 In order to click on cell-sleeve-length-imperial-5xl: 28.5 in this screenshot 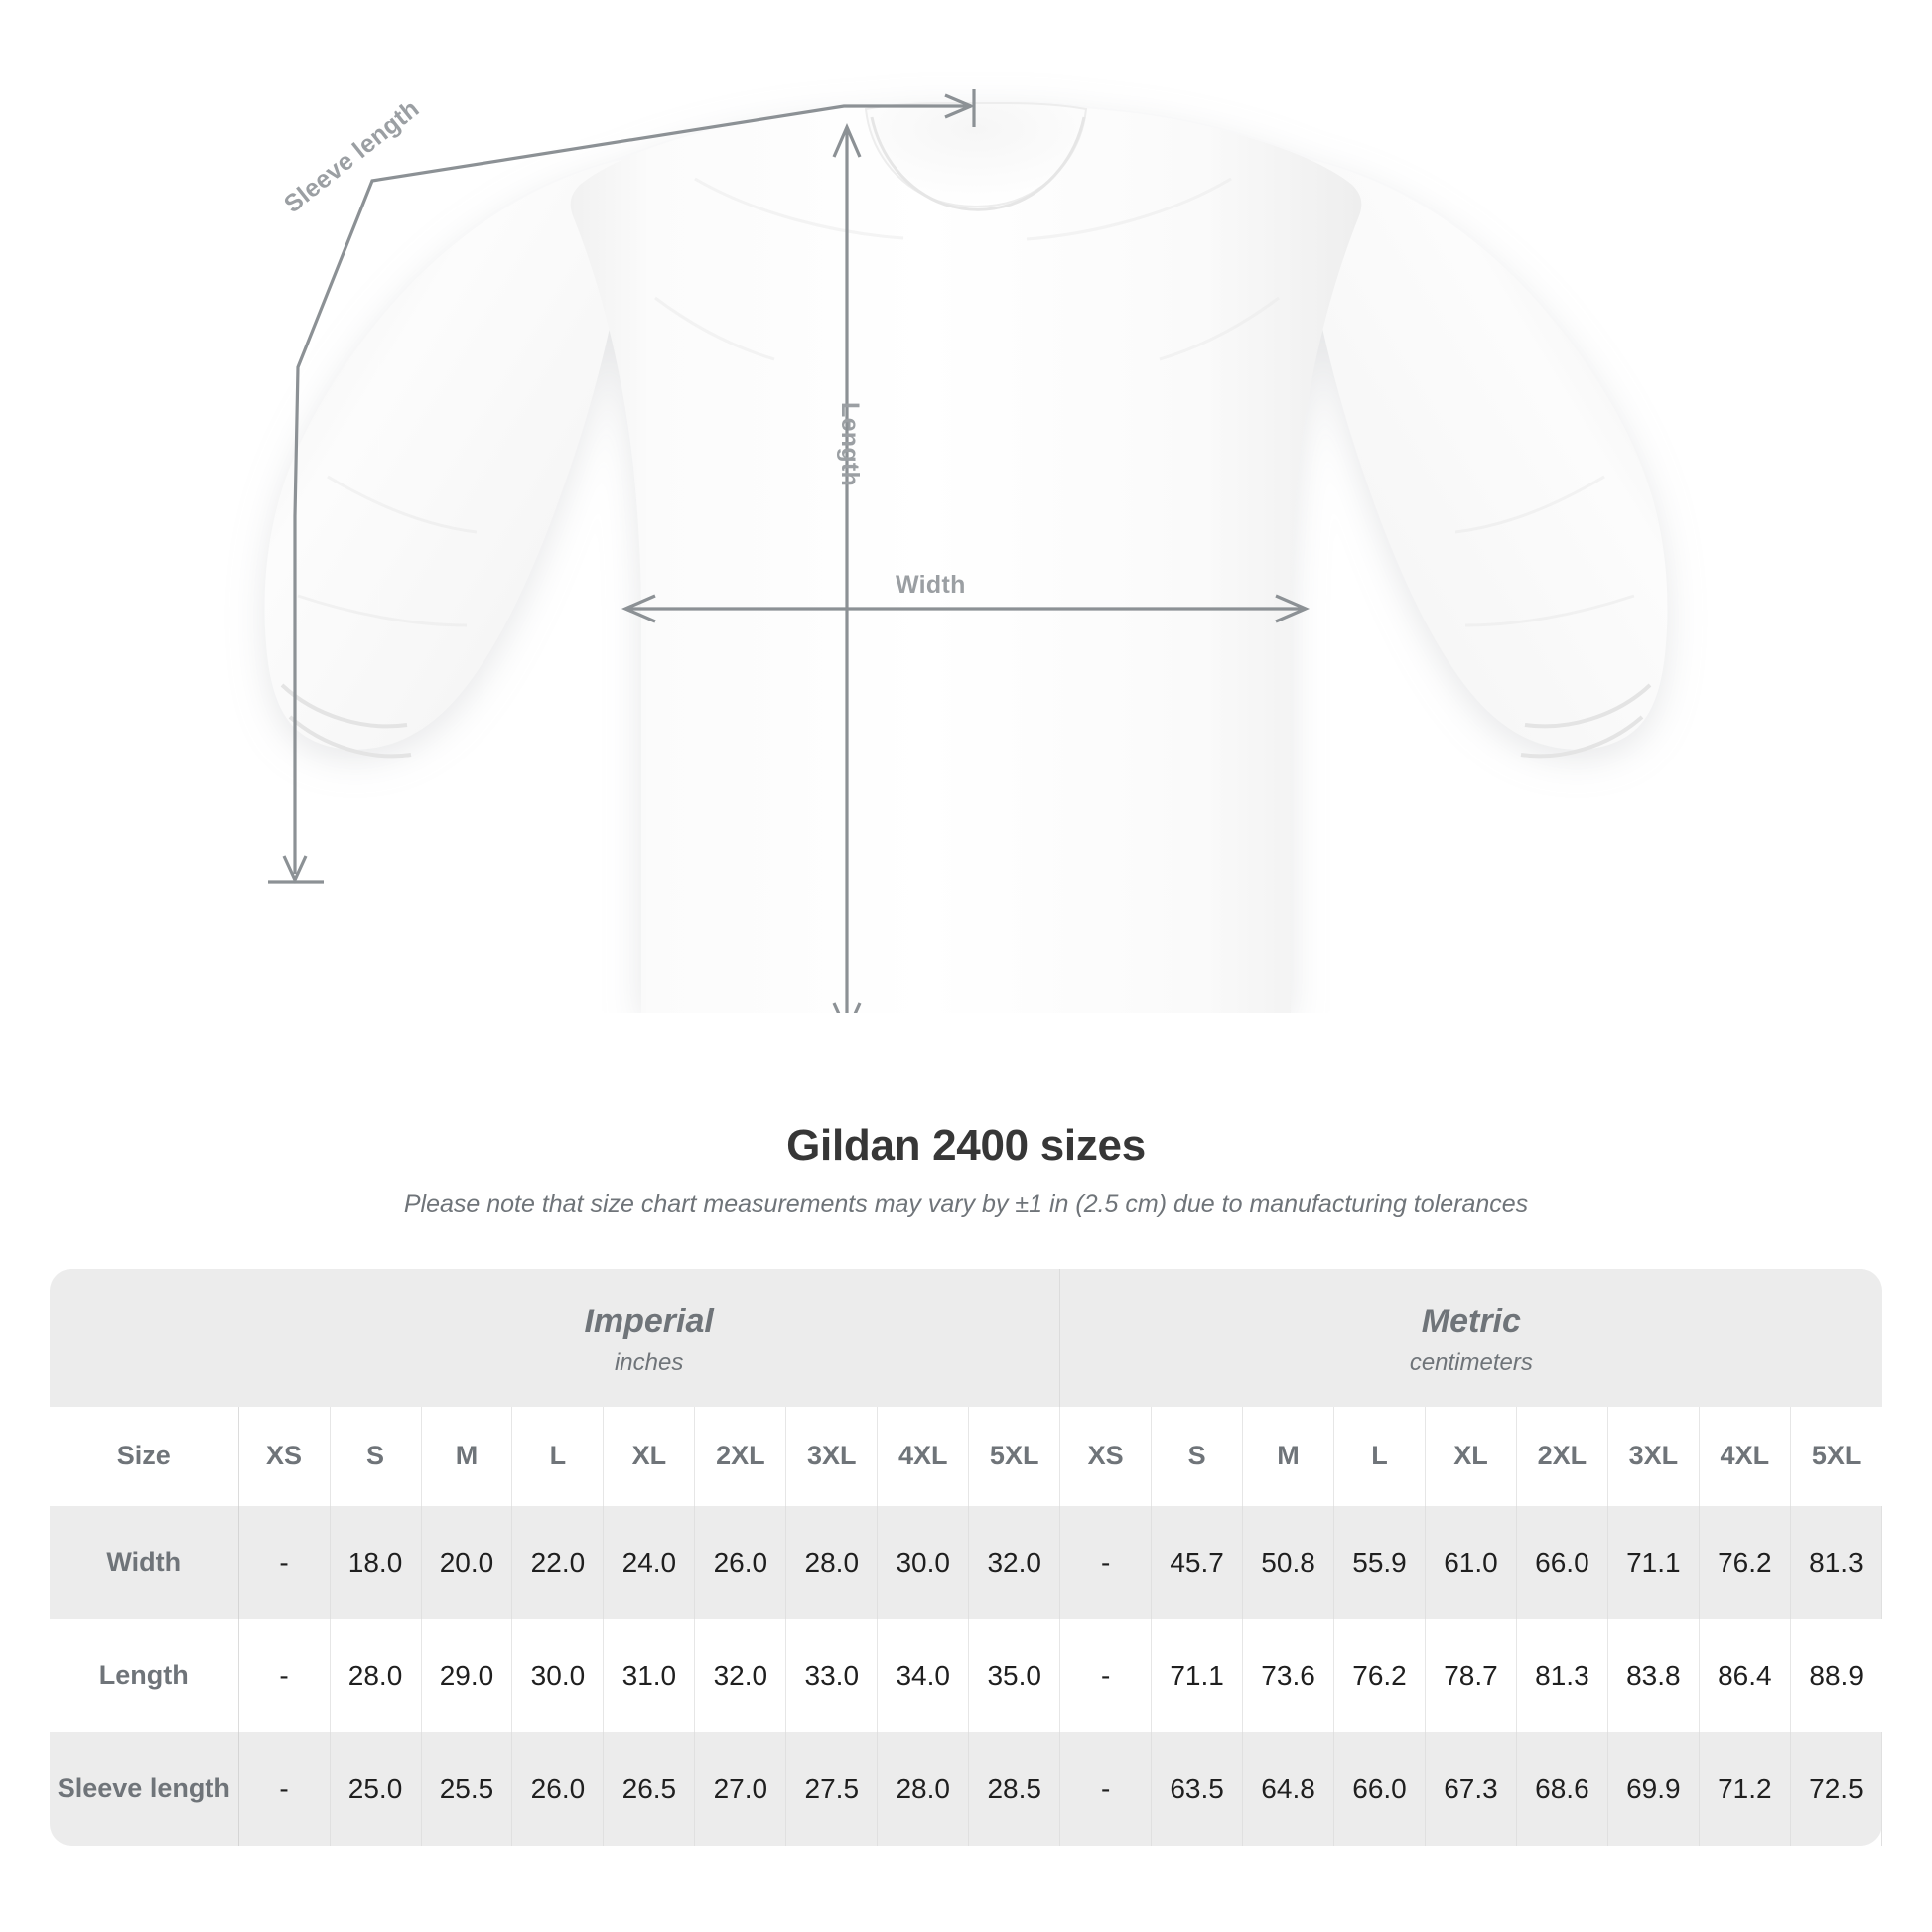, I will do `click(1015, 1788)`.